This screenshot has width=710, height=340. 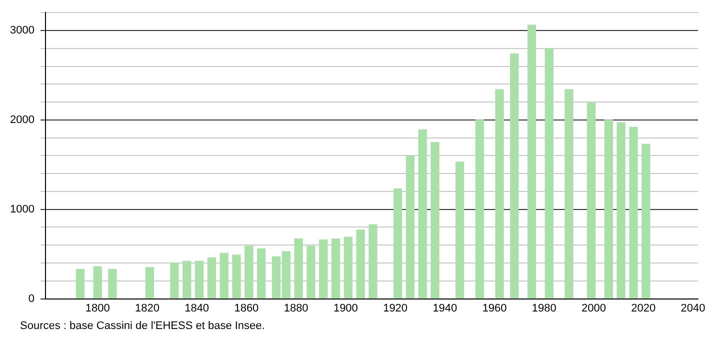 I want to click on x-tick-label: 1860, so click(x=246, y=308).